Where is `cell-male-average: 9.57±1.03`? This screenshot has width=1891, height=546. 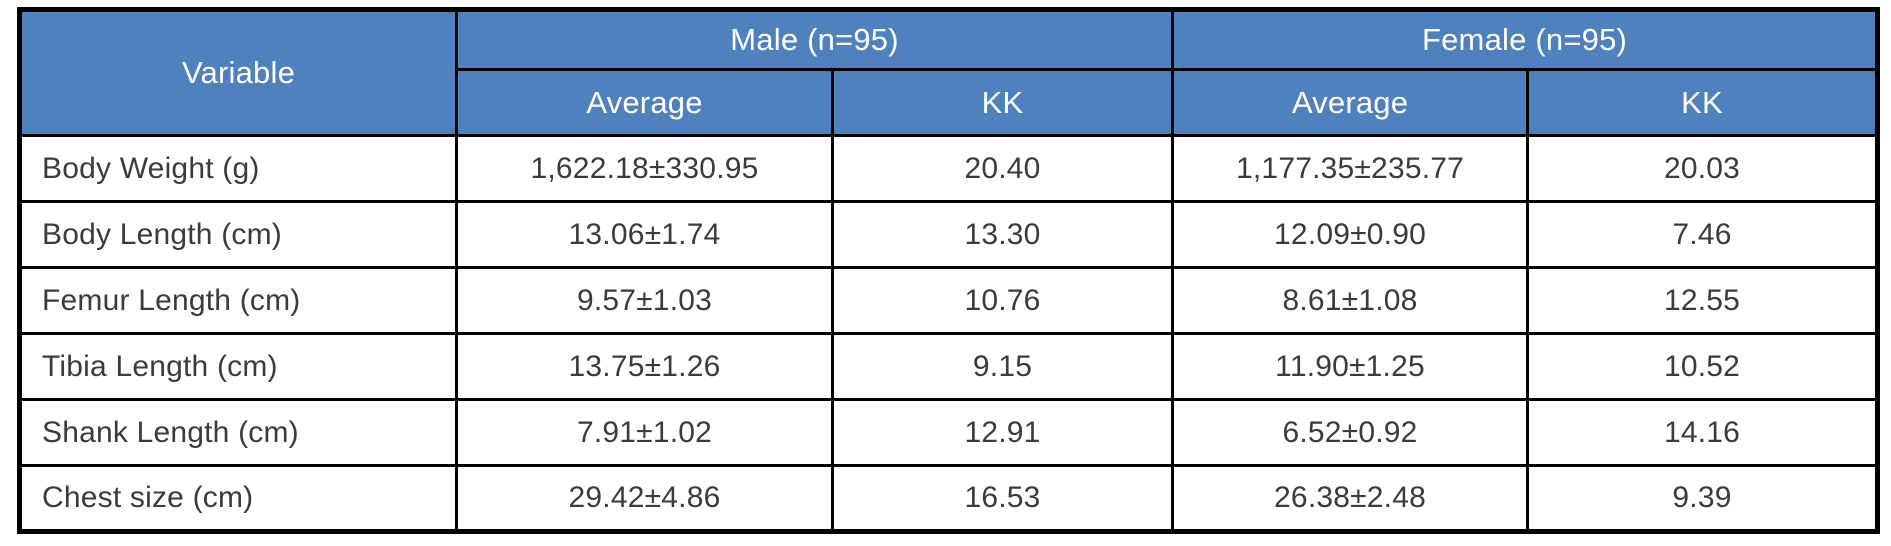
cell-male-average: 9.57±1.03 is located at coordinates (644, 300).